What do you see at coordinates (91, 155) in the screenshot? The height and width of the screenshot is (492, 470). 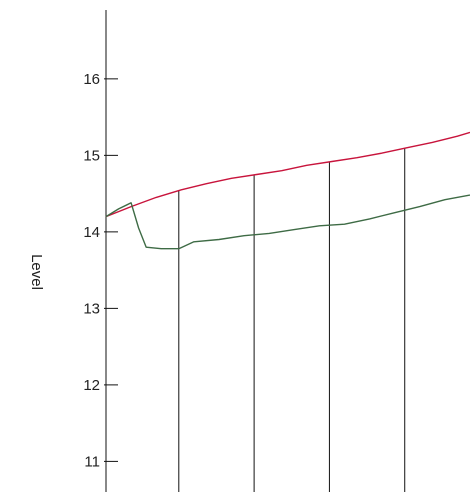 I see `y-tick-label: 15` at bounding box center [91, 155].